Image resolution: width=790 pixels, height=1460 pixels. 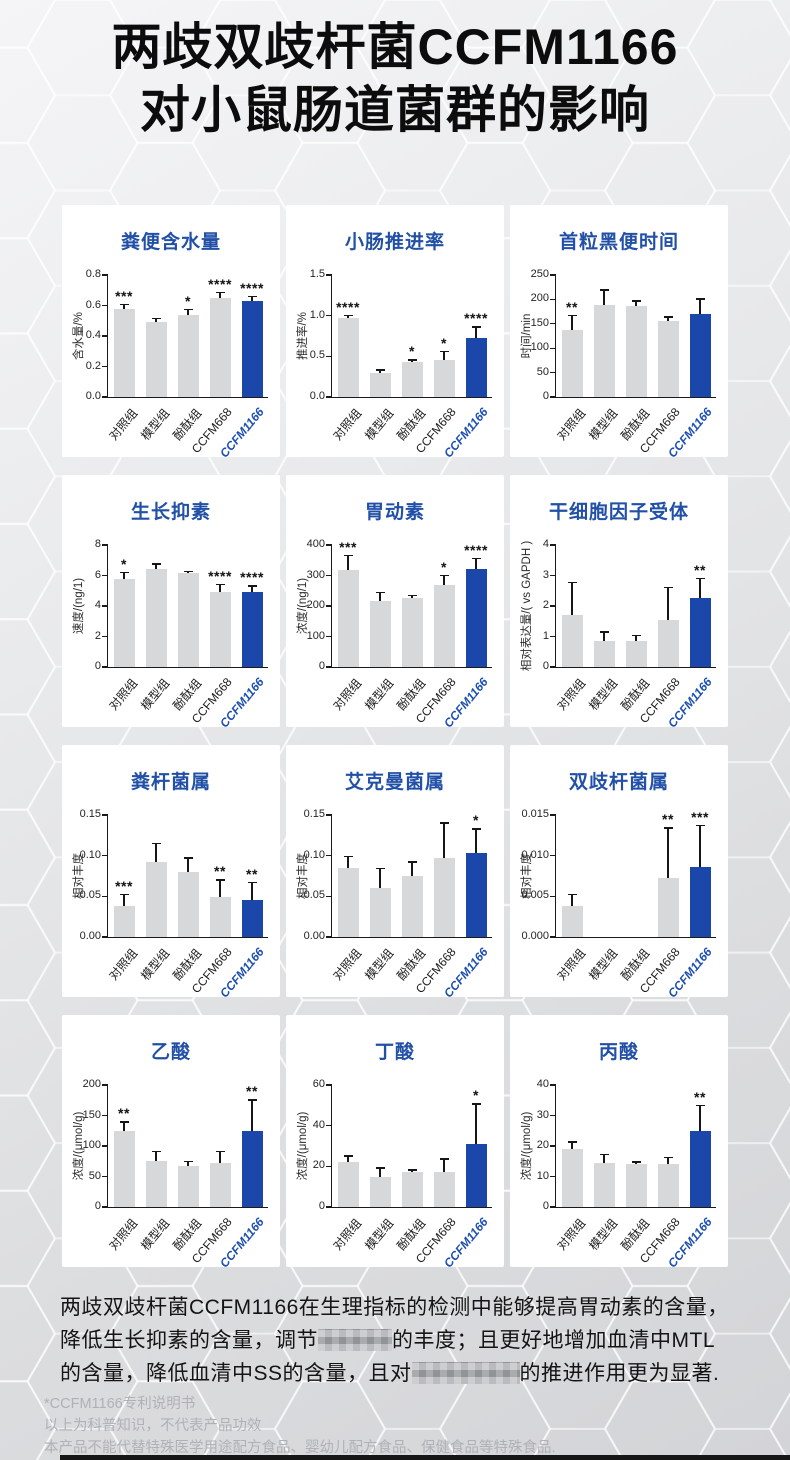 What do you see at coordinates (317, 355) in the screenshot?
I see `y-tick-label: 0.5` at bounding box center [317, 355].